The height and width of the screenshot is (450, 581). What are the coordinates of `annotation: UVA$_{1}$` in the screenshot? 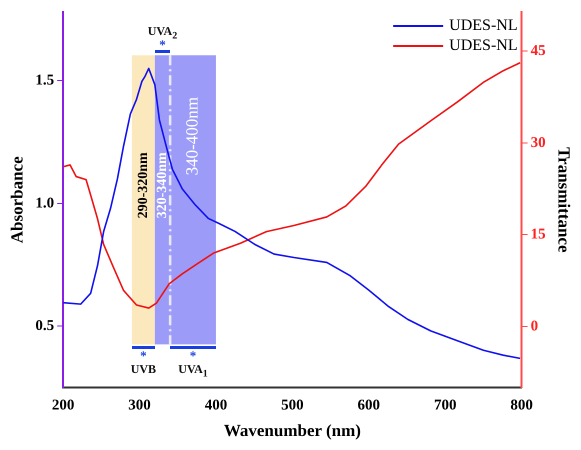 It's located at (193, 371).